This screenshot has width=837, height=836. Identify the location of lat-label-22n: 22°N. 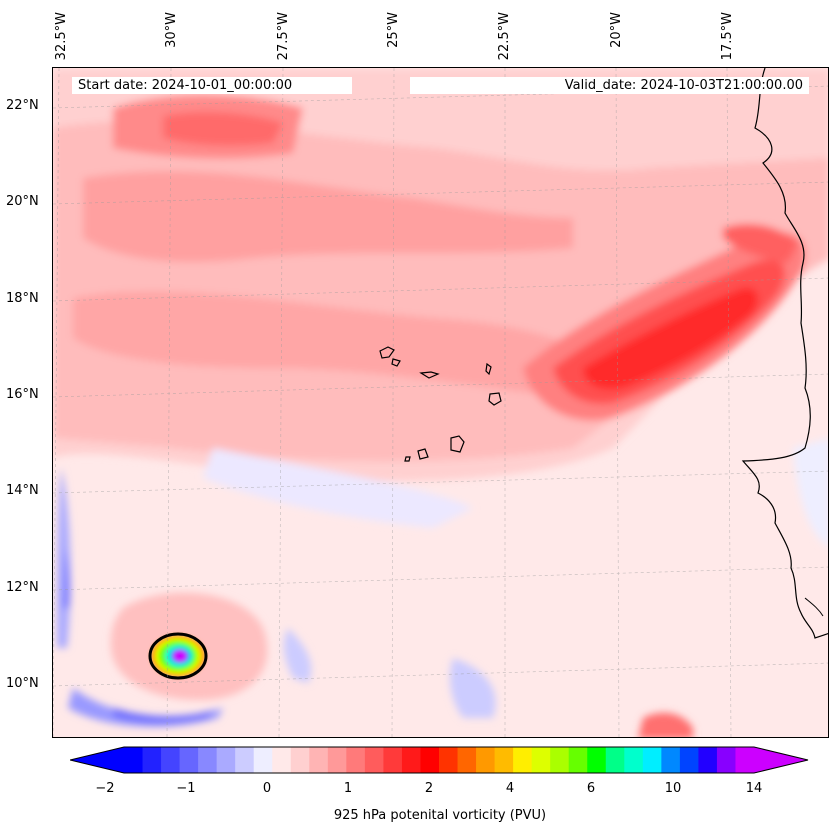
(22, 105).